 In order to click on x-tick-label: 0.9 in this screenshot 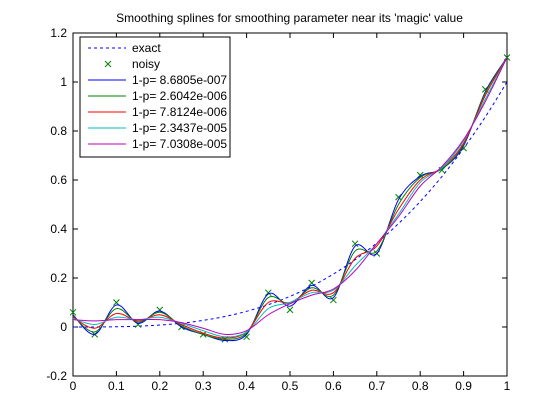, I will do `click(463, 386)`.